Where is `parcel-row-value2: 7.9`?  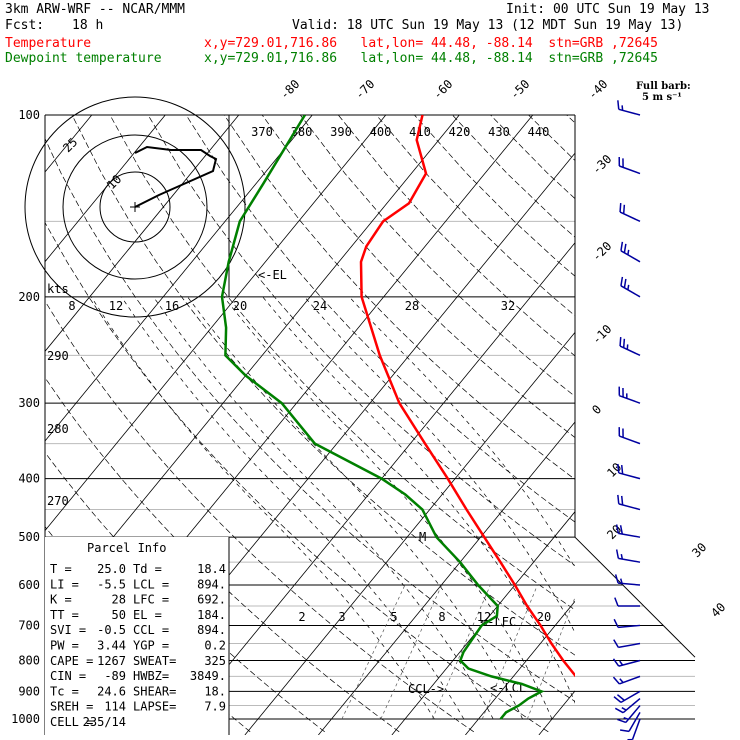
parcel-row-value2: 7.9 is located at coordinates (215, 707).